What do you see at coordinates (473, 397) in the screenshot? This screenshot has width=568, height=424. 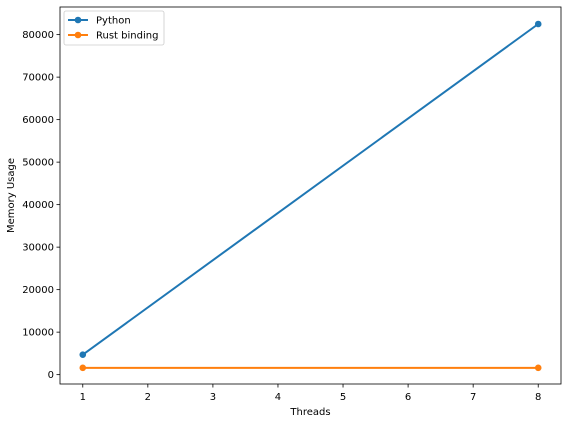 I see `x-tick-label: 7` at bounding box center [473, 397].